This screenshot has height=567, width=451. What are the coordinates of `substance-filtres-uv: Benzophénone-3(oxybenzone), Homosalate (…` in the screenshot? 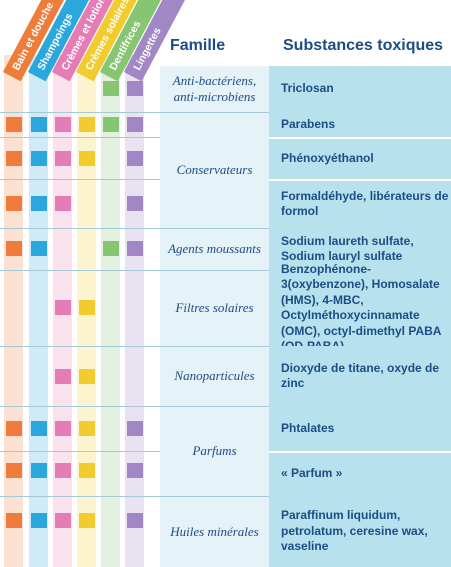 It's located at (360, 307).